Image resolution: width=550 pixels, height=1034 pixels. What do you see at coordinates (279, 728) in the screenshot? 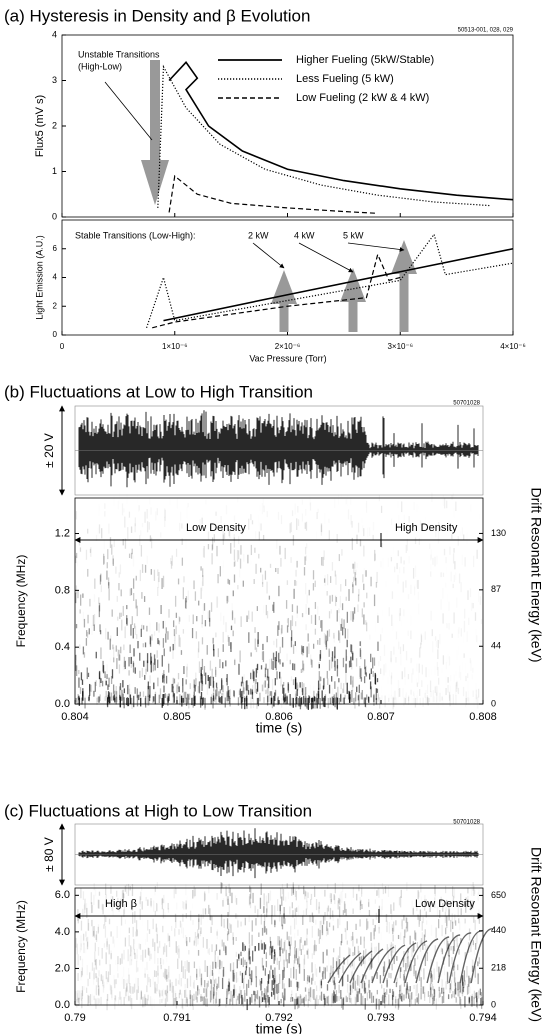
I see `x-axis-label: time (s)` at bounding box center [279, 728].